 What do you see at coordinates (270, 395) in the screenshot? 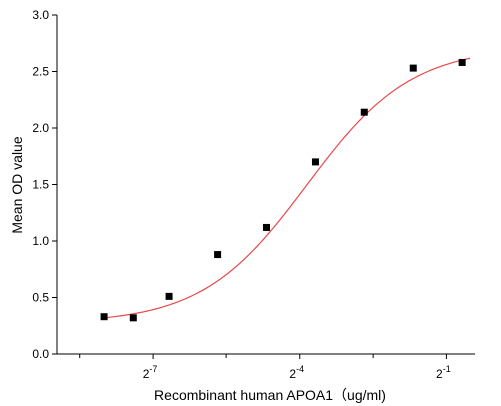
I see `x-axis-title: Recombinant human APOA1（ug/ml)` at bounding box center [270, 395].